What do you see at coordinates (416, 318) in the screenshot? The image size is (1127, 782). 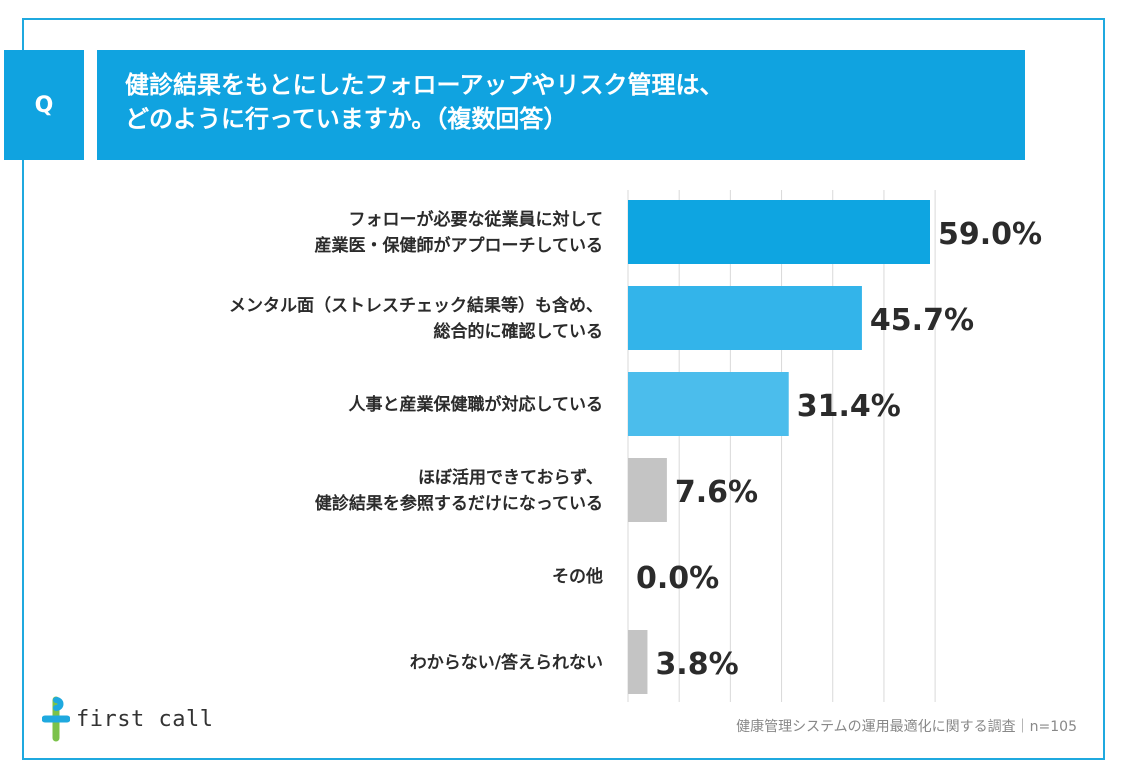 I see `category-label-2: メンタル面（ストレスチェック結果等）も含め、総合的に確認している` at bounding box center [416, 318].